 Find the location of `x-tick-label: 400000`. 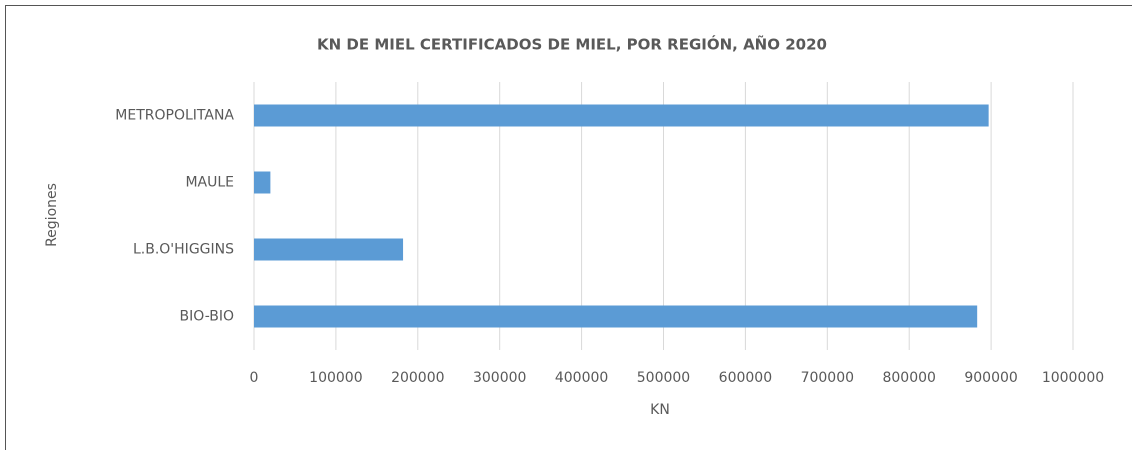

x-tick-label: 400000 is located at coordinates (581, 378).